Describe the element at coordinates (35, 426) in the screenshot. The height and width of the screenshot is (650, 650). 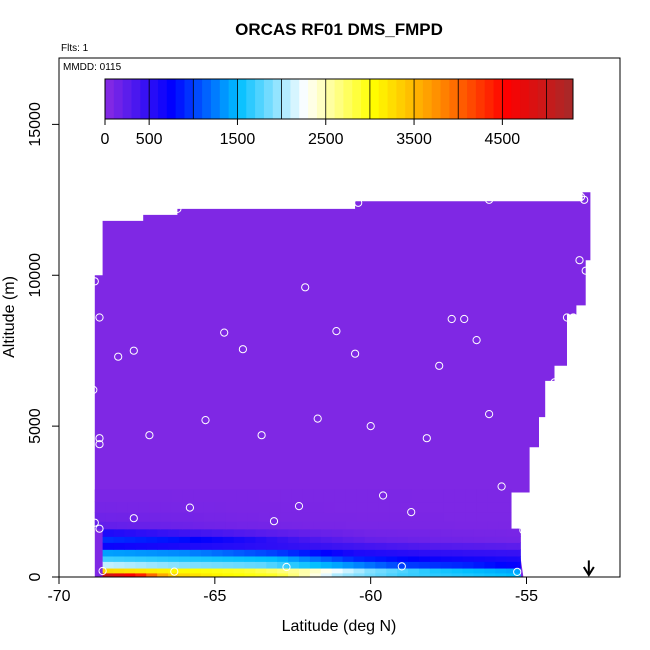
I see `y-tick-label: 5000` at that location.